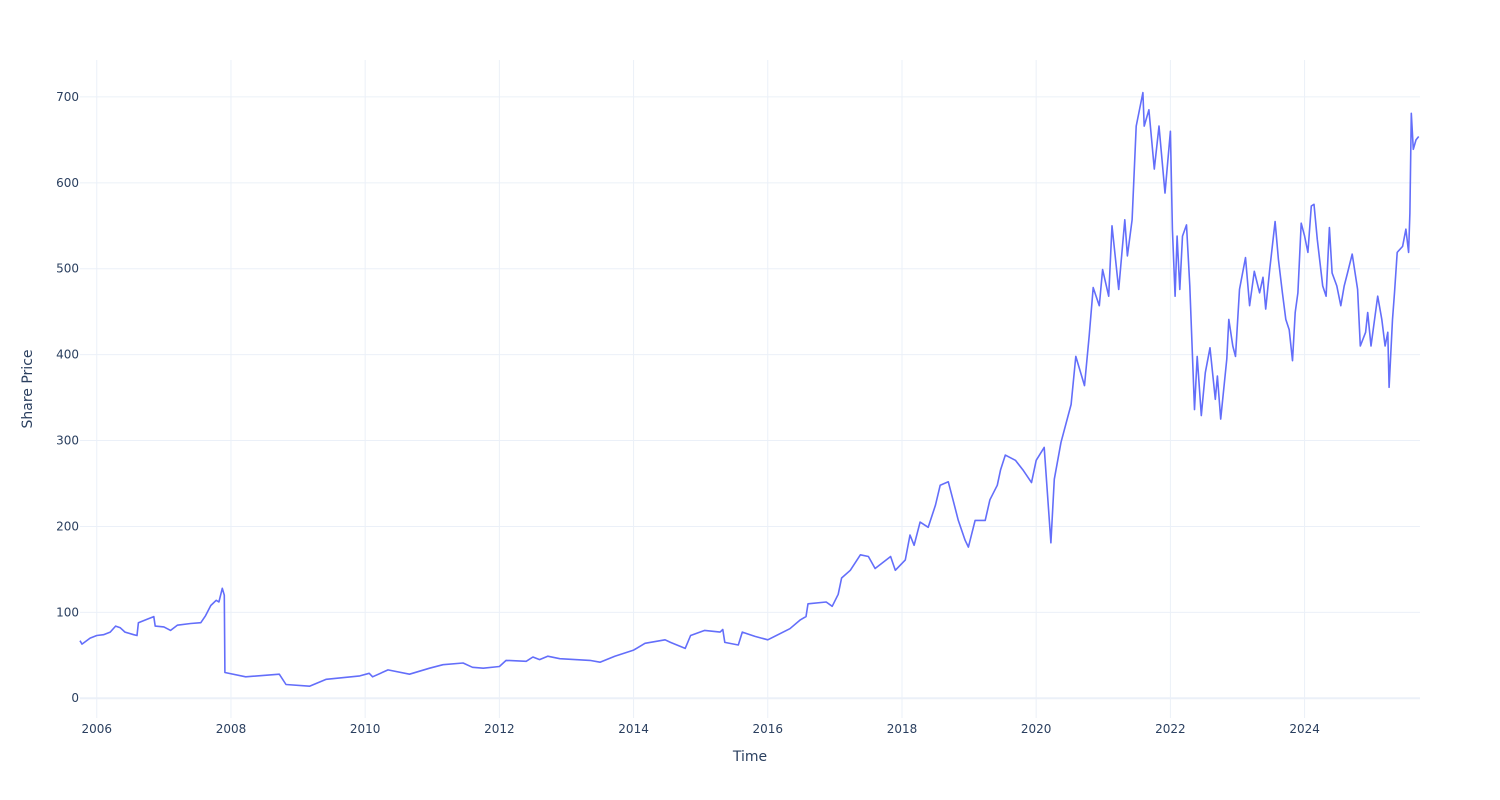 This screenshot has height=800, width=1500. Describe the element at coordinates (633, 729) in the screenshot. I see `x-tick-label: 2014` at that location.